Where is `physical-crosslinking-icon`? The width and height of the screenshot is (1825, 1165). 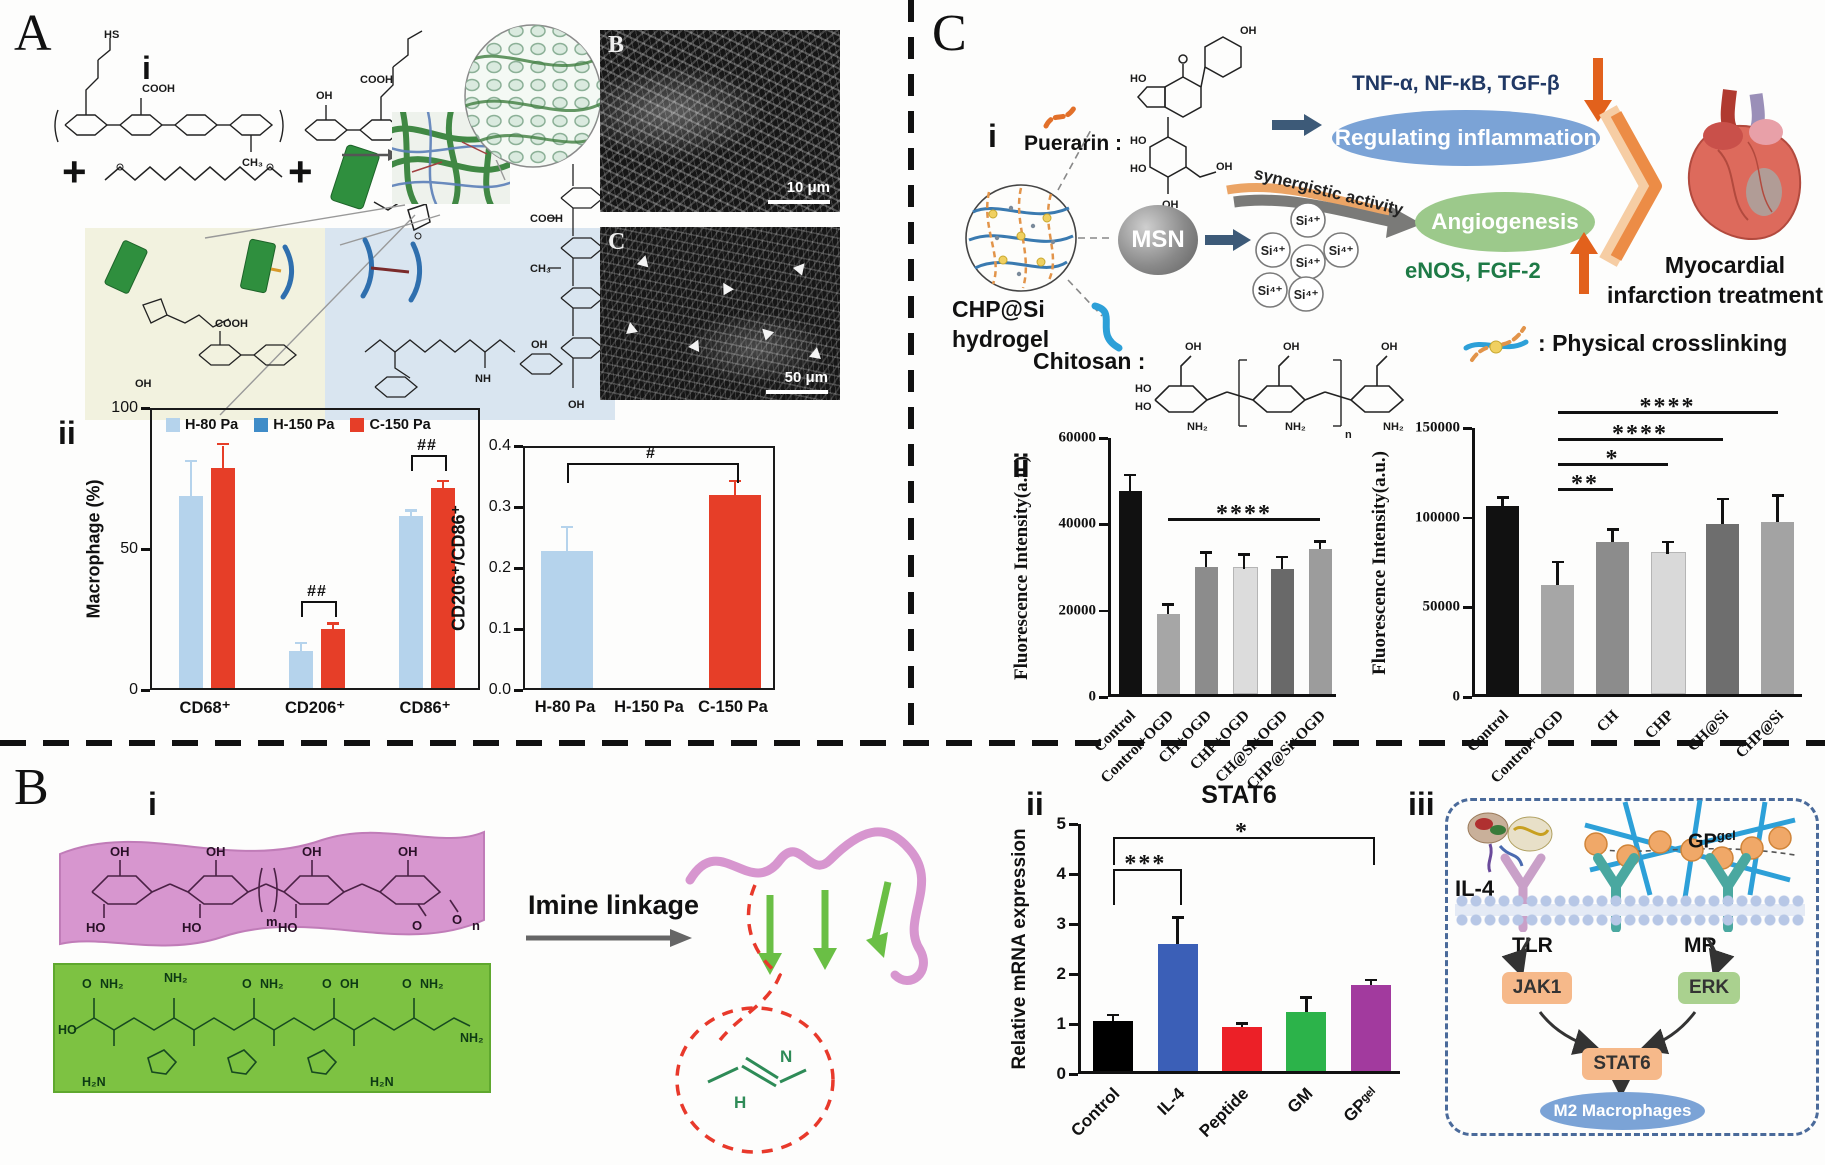 physical-crosslinking-icon is located at coordinates (1496, 344).